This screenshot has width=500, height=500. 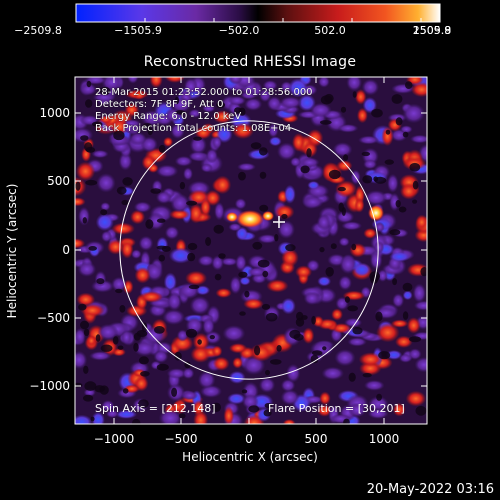 What do you see at coordinates (432, 30) in the screenshot?
I see `colorbar-tick-label: 2509.8` at bounding box center [432, 30].